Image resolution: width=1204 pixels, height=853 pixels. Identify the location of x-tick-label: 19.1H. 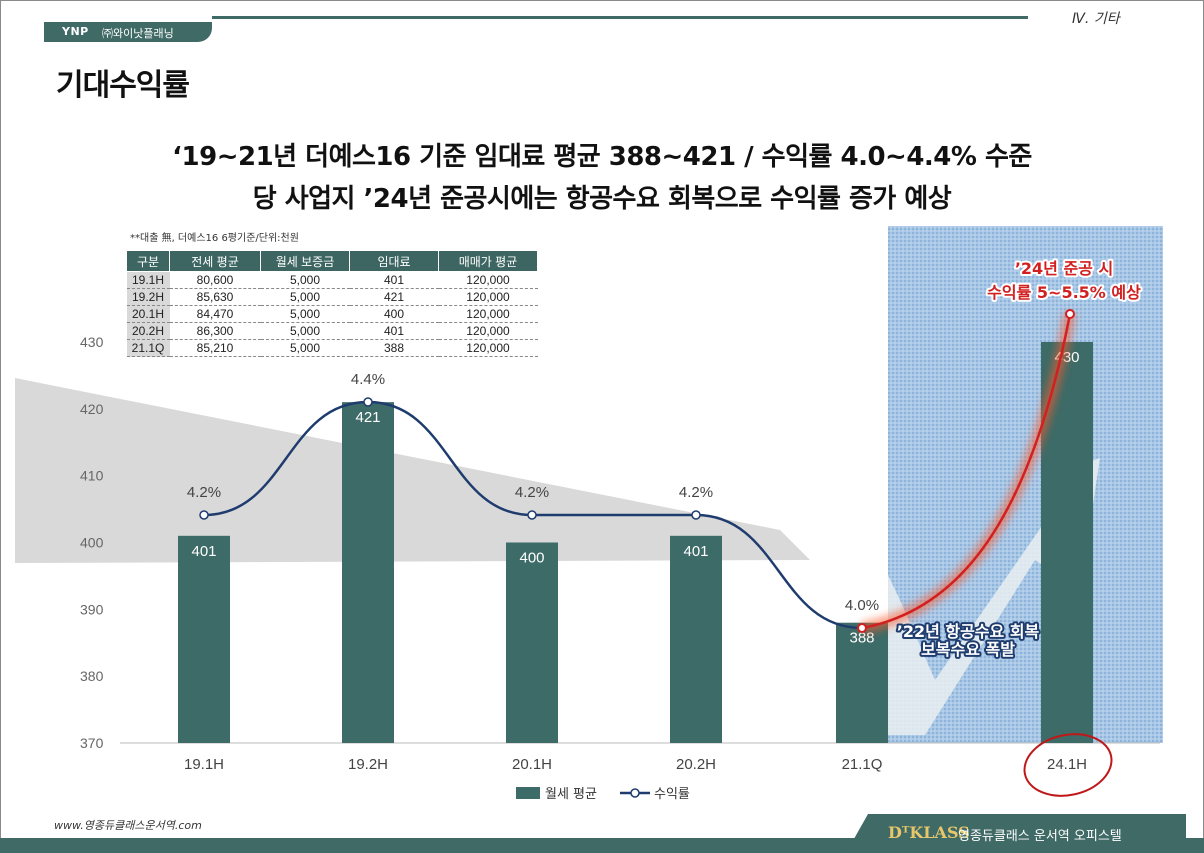
(204, 764).